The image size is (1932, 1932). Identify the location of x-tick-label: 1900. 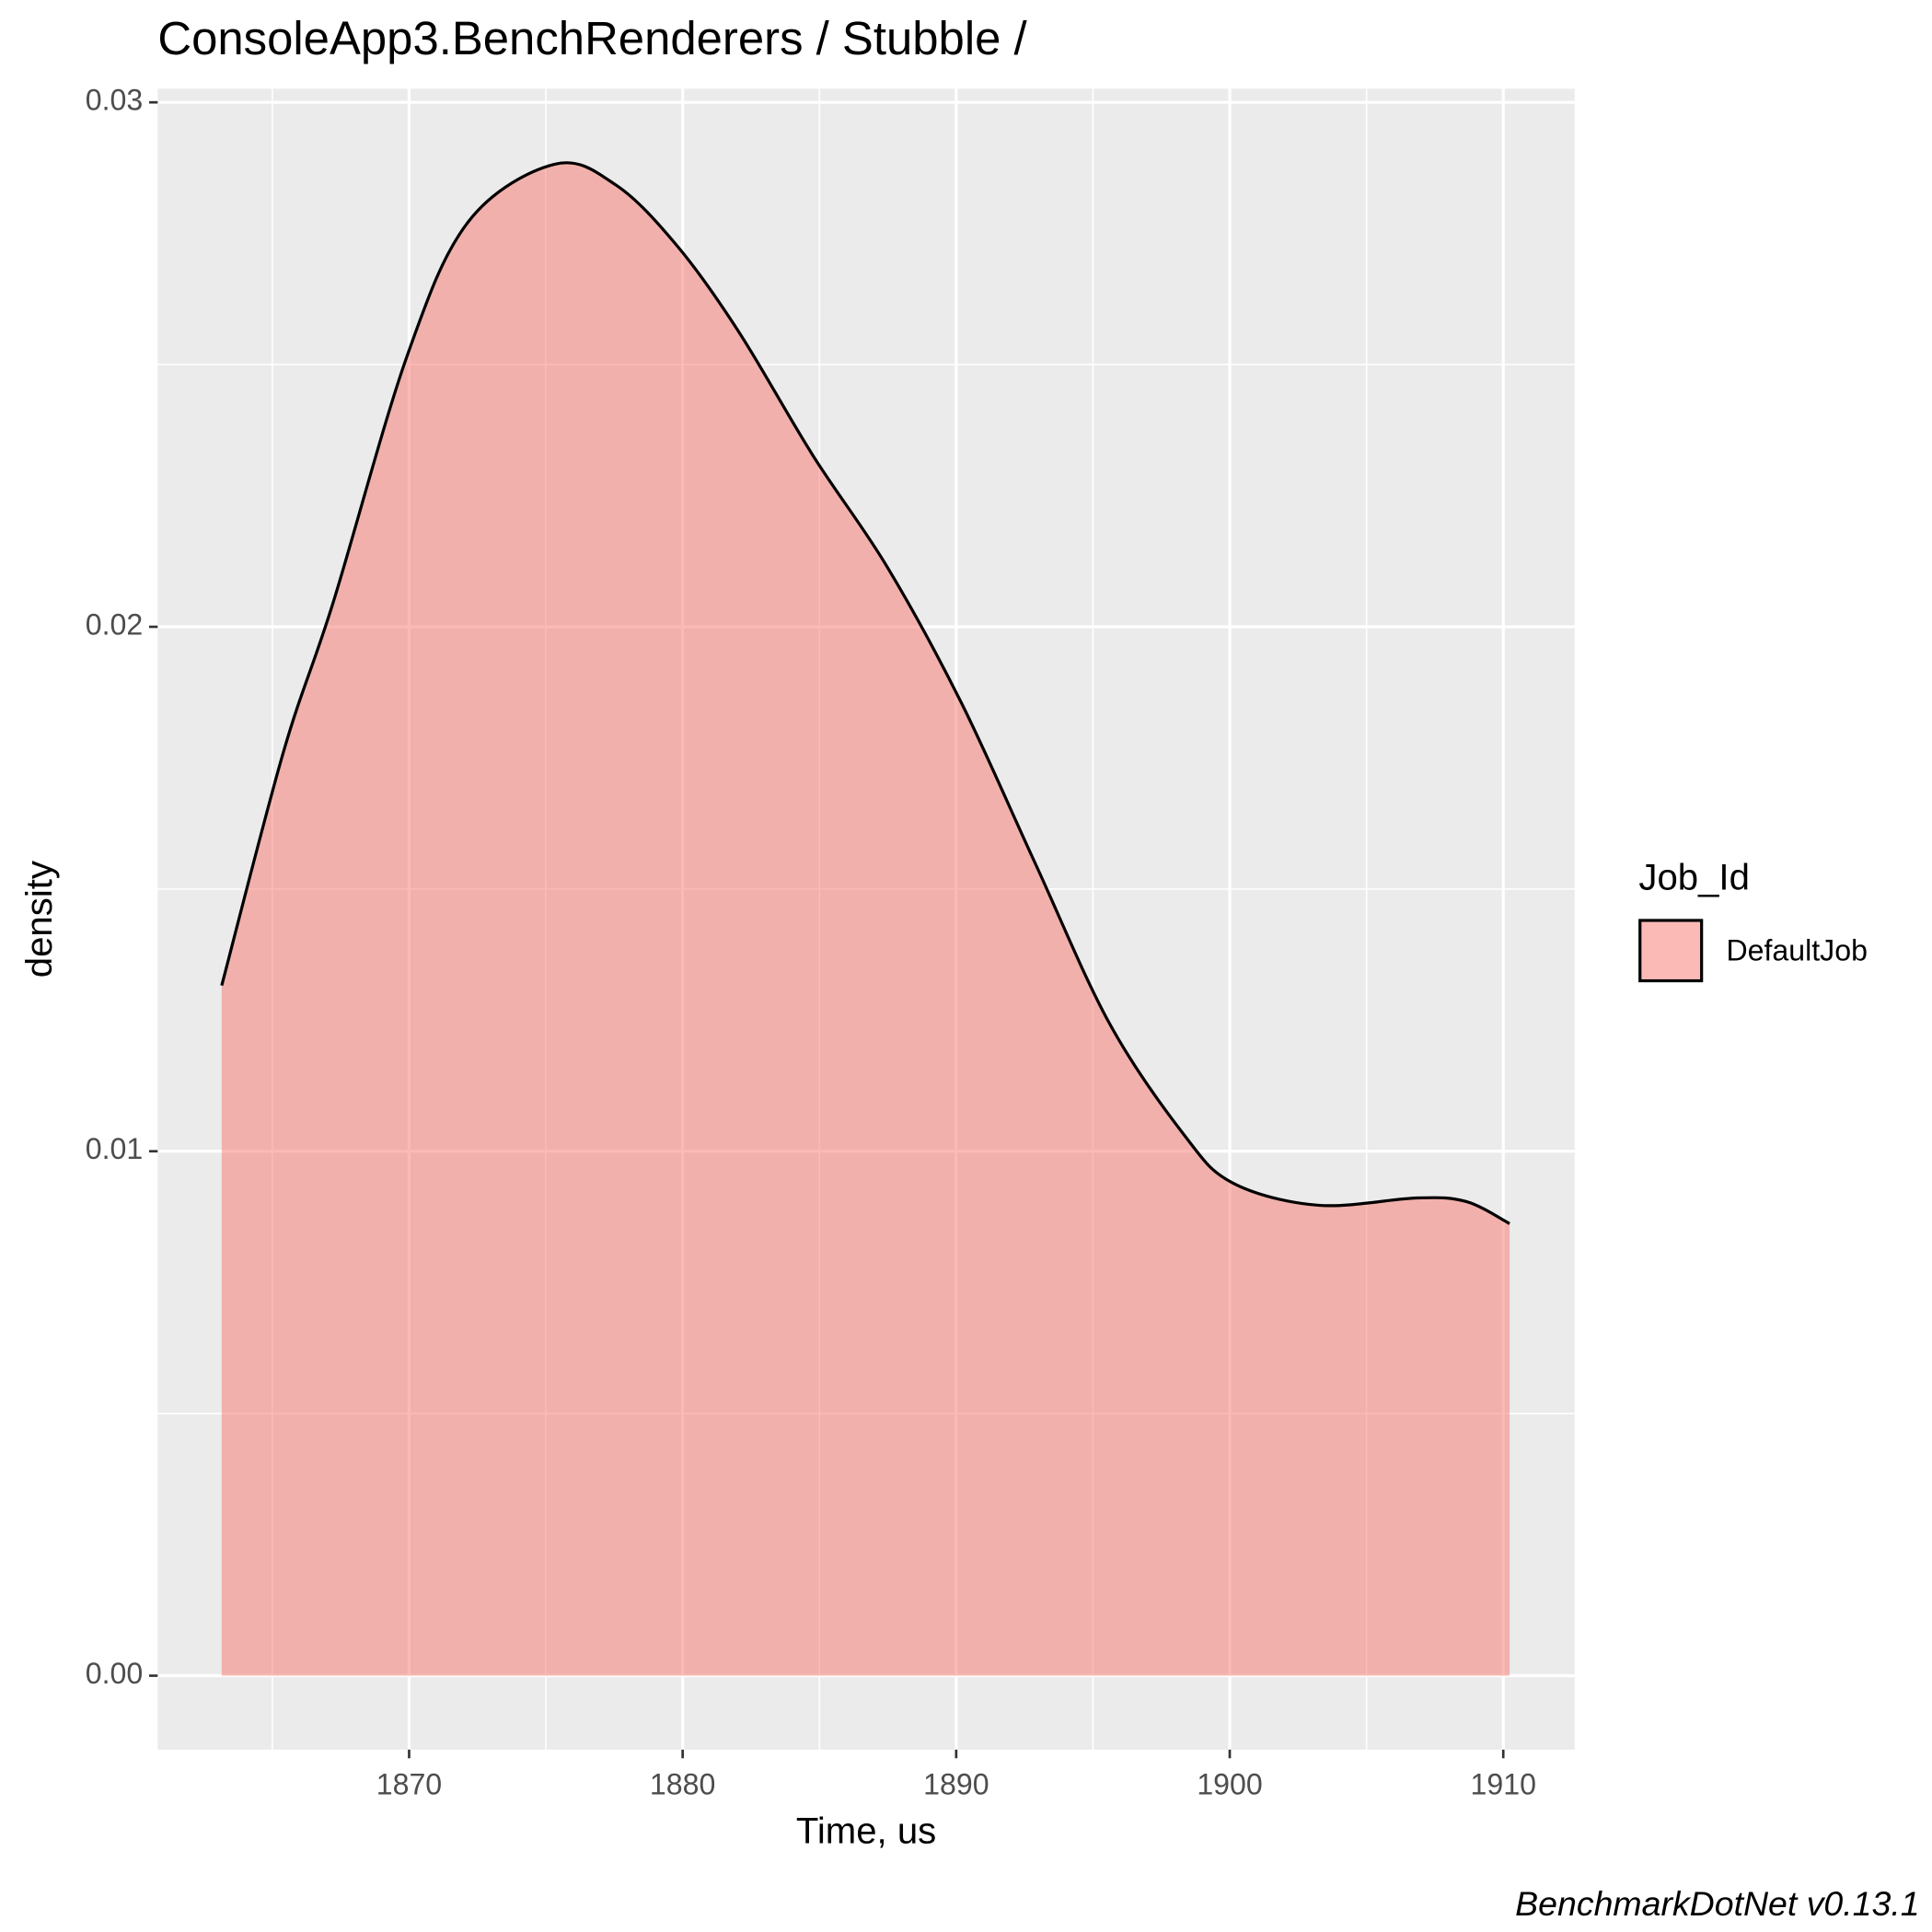
(1230, 1785).